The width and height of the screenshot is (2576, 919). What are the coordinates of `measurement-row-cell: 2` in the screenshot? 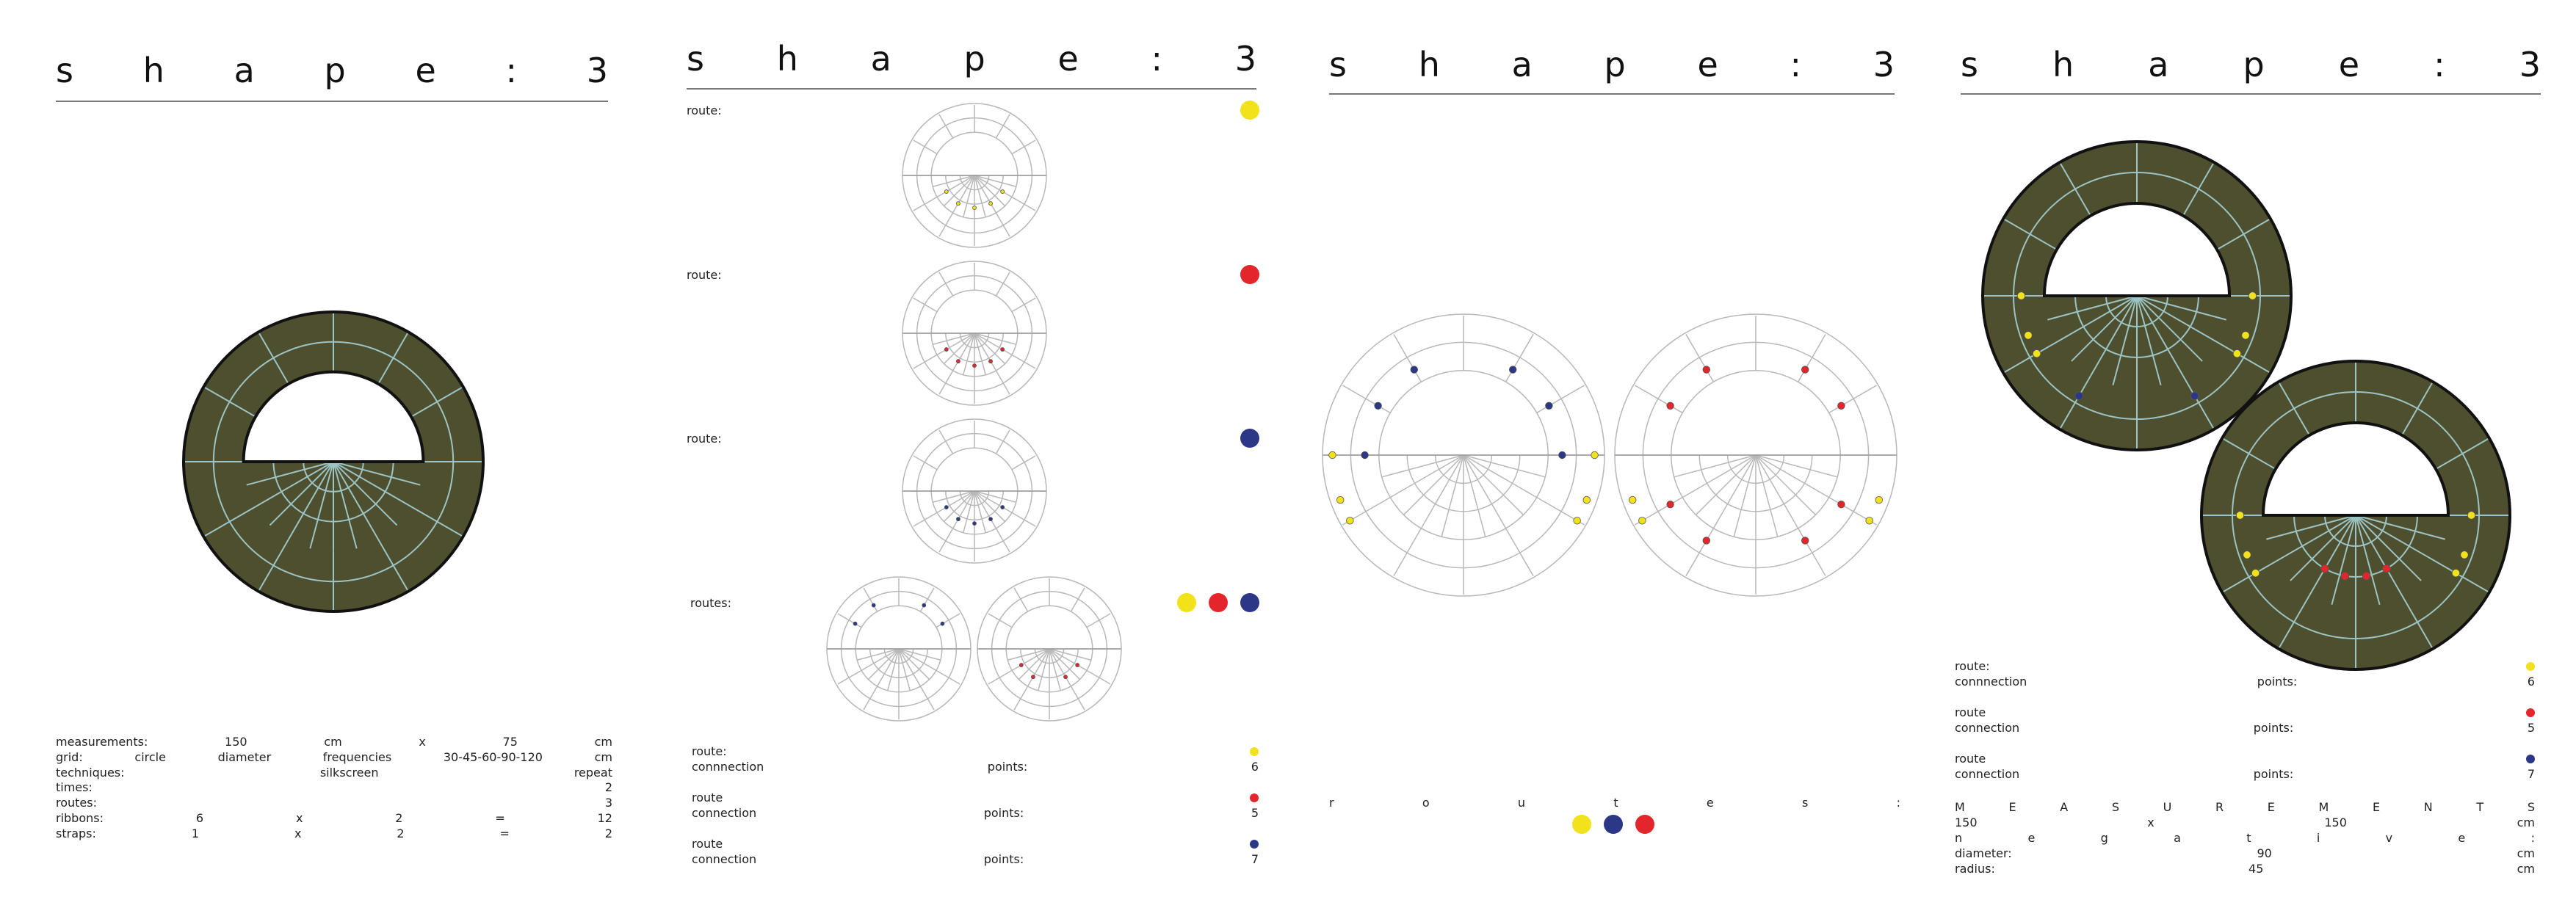 It's located at (399, 818).